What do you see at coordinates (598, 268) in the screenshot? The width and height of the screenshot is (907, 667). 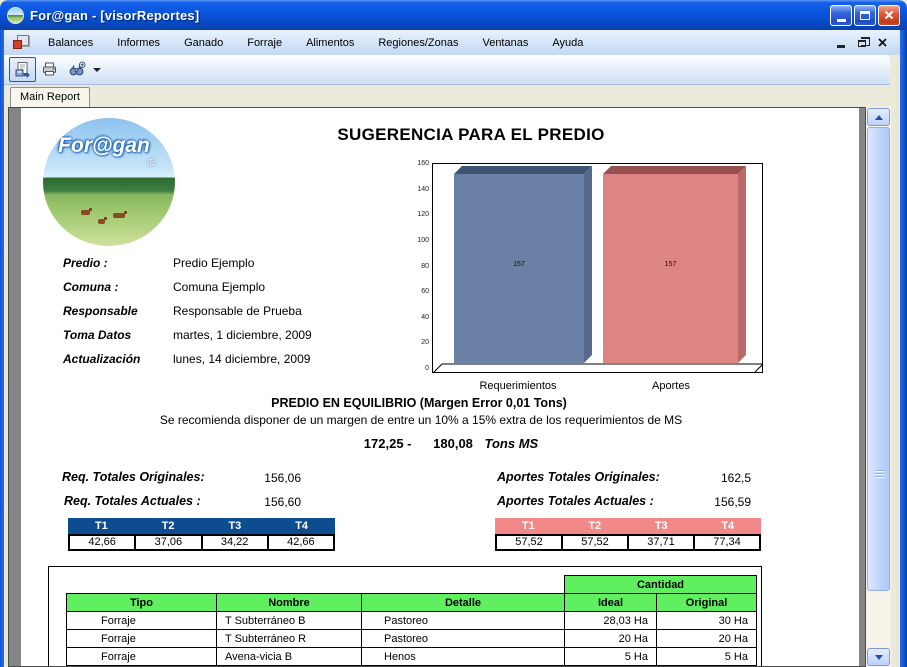 I see `chart-plot-area: 157 157` at bounding box center [598, 268].